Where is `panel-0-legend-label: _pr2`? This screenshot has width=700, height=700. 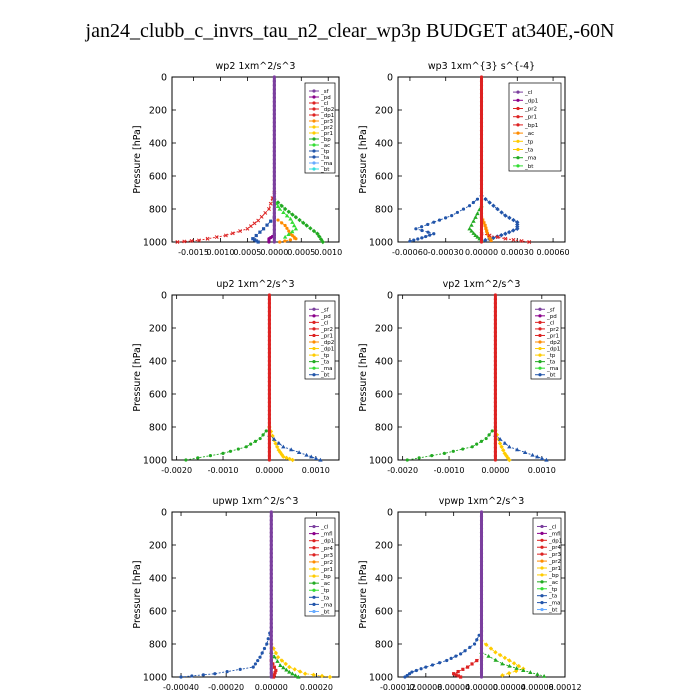
panel-0-legend-label: _pr2 is located at coordinates (326, 128).